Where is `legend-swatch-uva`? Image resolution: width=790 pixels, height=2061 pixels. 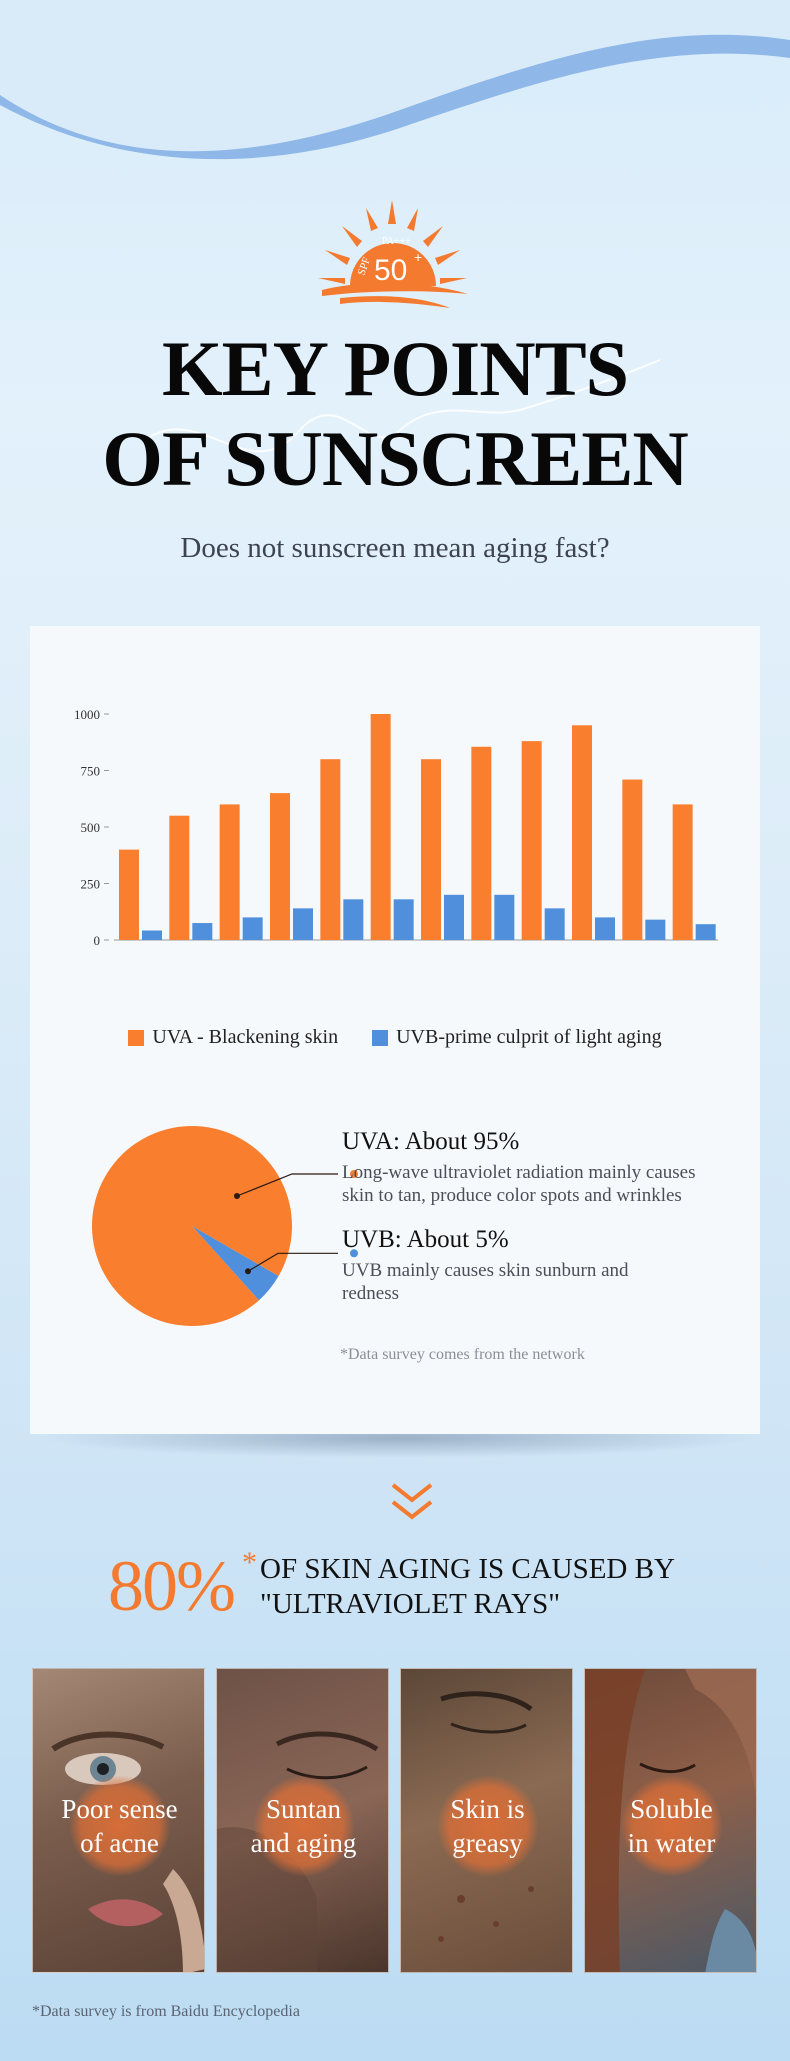 legend-swatch-uva is located at coordinates (136, 1037).